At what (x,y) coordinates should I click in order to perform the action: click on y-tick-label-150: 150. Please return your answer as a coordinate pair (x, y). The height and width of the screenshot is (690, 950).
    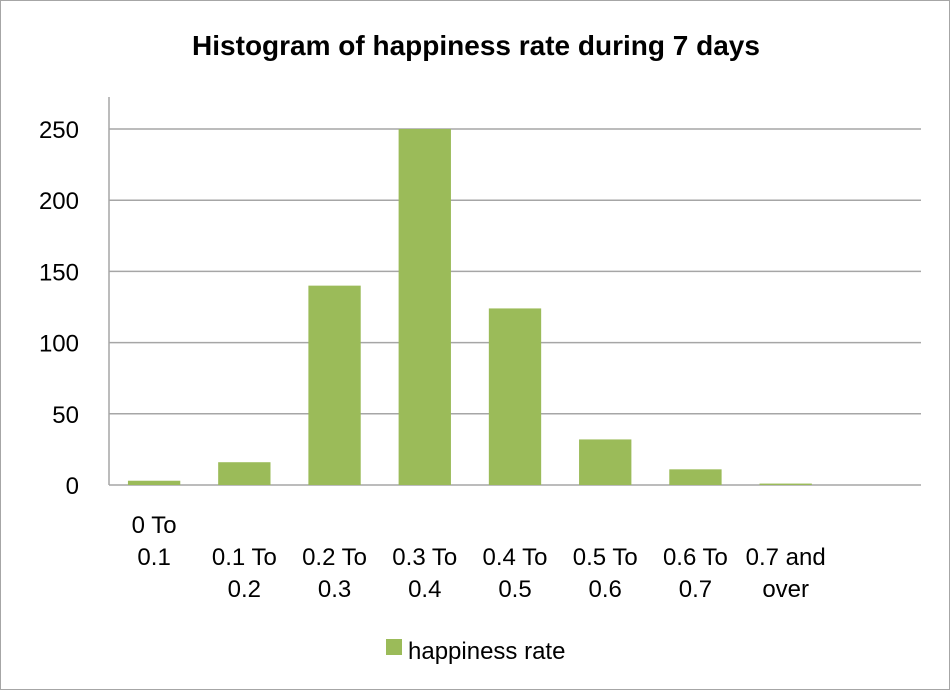
    Looking at the image, I should click on (59, 272).